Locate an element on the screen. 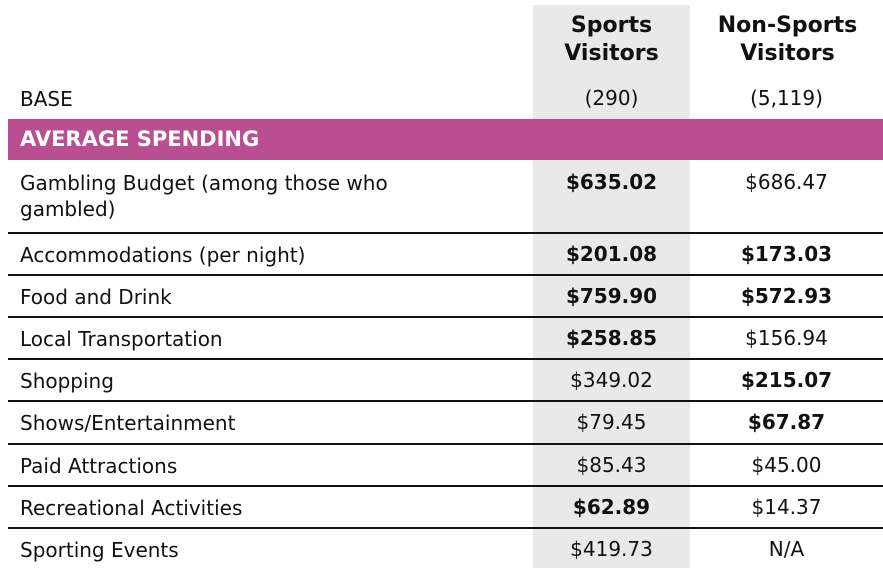  base-label: BASE is located at coordinates (46, 99).